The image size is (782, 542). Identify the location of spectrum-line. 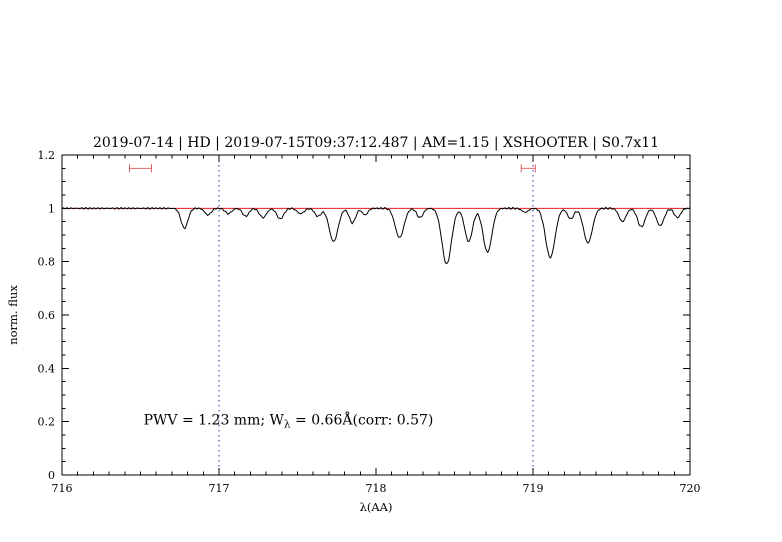
(376, 235).